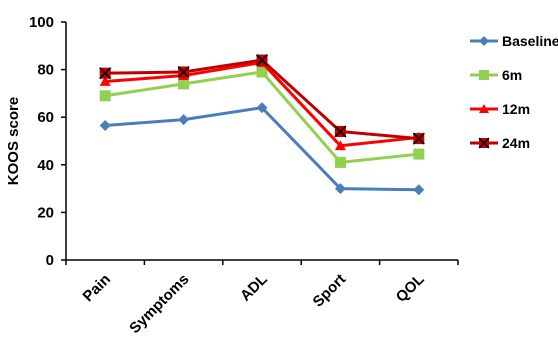 This screenshot has height=352, width=558. Describe the element at coordinates (496, 75) in the screenshot. I see `legend-item: 6m` at that location.